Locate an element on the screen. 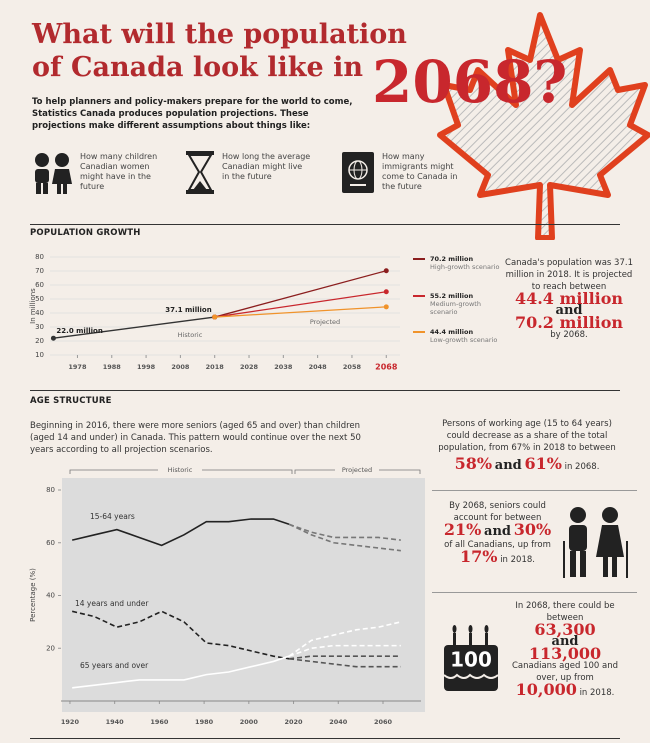 This screenshot has width=650, height=743. cake-icon: 100 is located at coordinates (471, 658).